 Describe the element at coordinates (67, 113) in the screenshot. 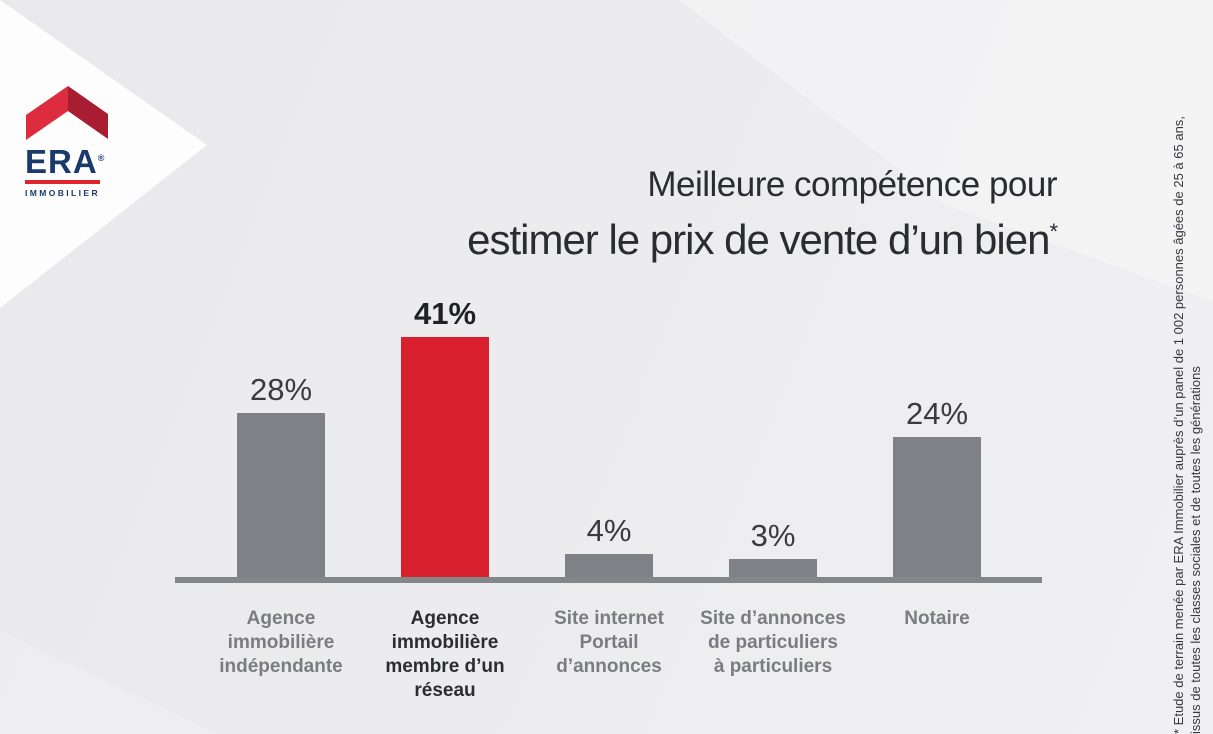

I see `era-roof-icon` at that location.